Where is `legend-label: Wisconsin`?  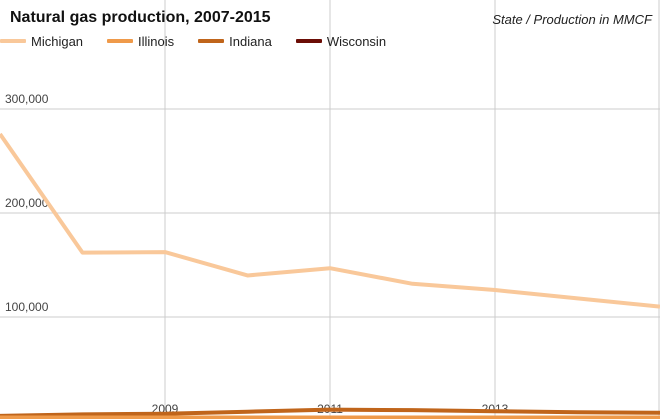 legend-label: Wisconsin is located at coordinates (356, 41).